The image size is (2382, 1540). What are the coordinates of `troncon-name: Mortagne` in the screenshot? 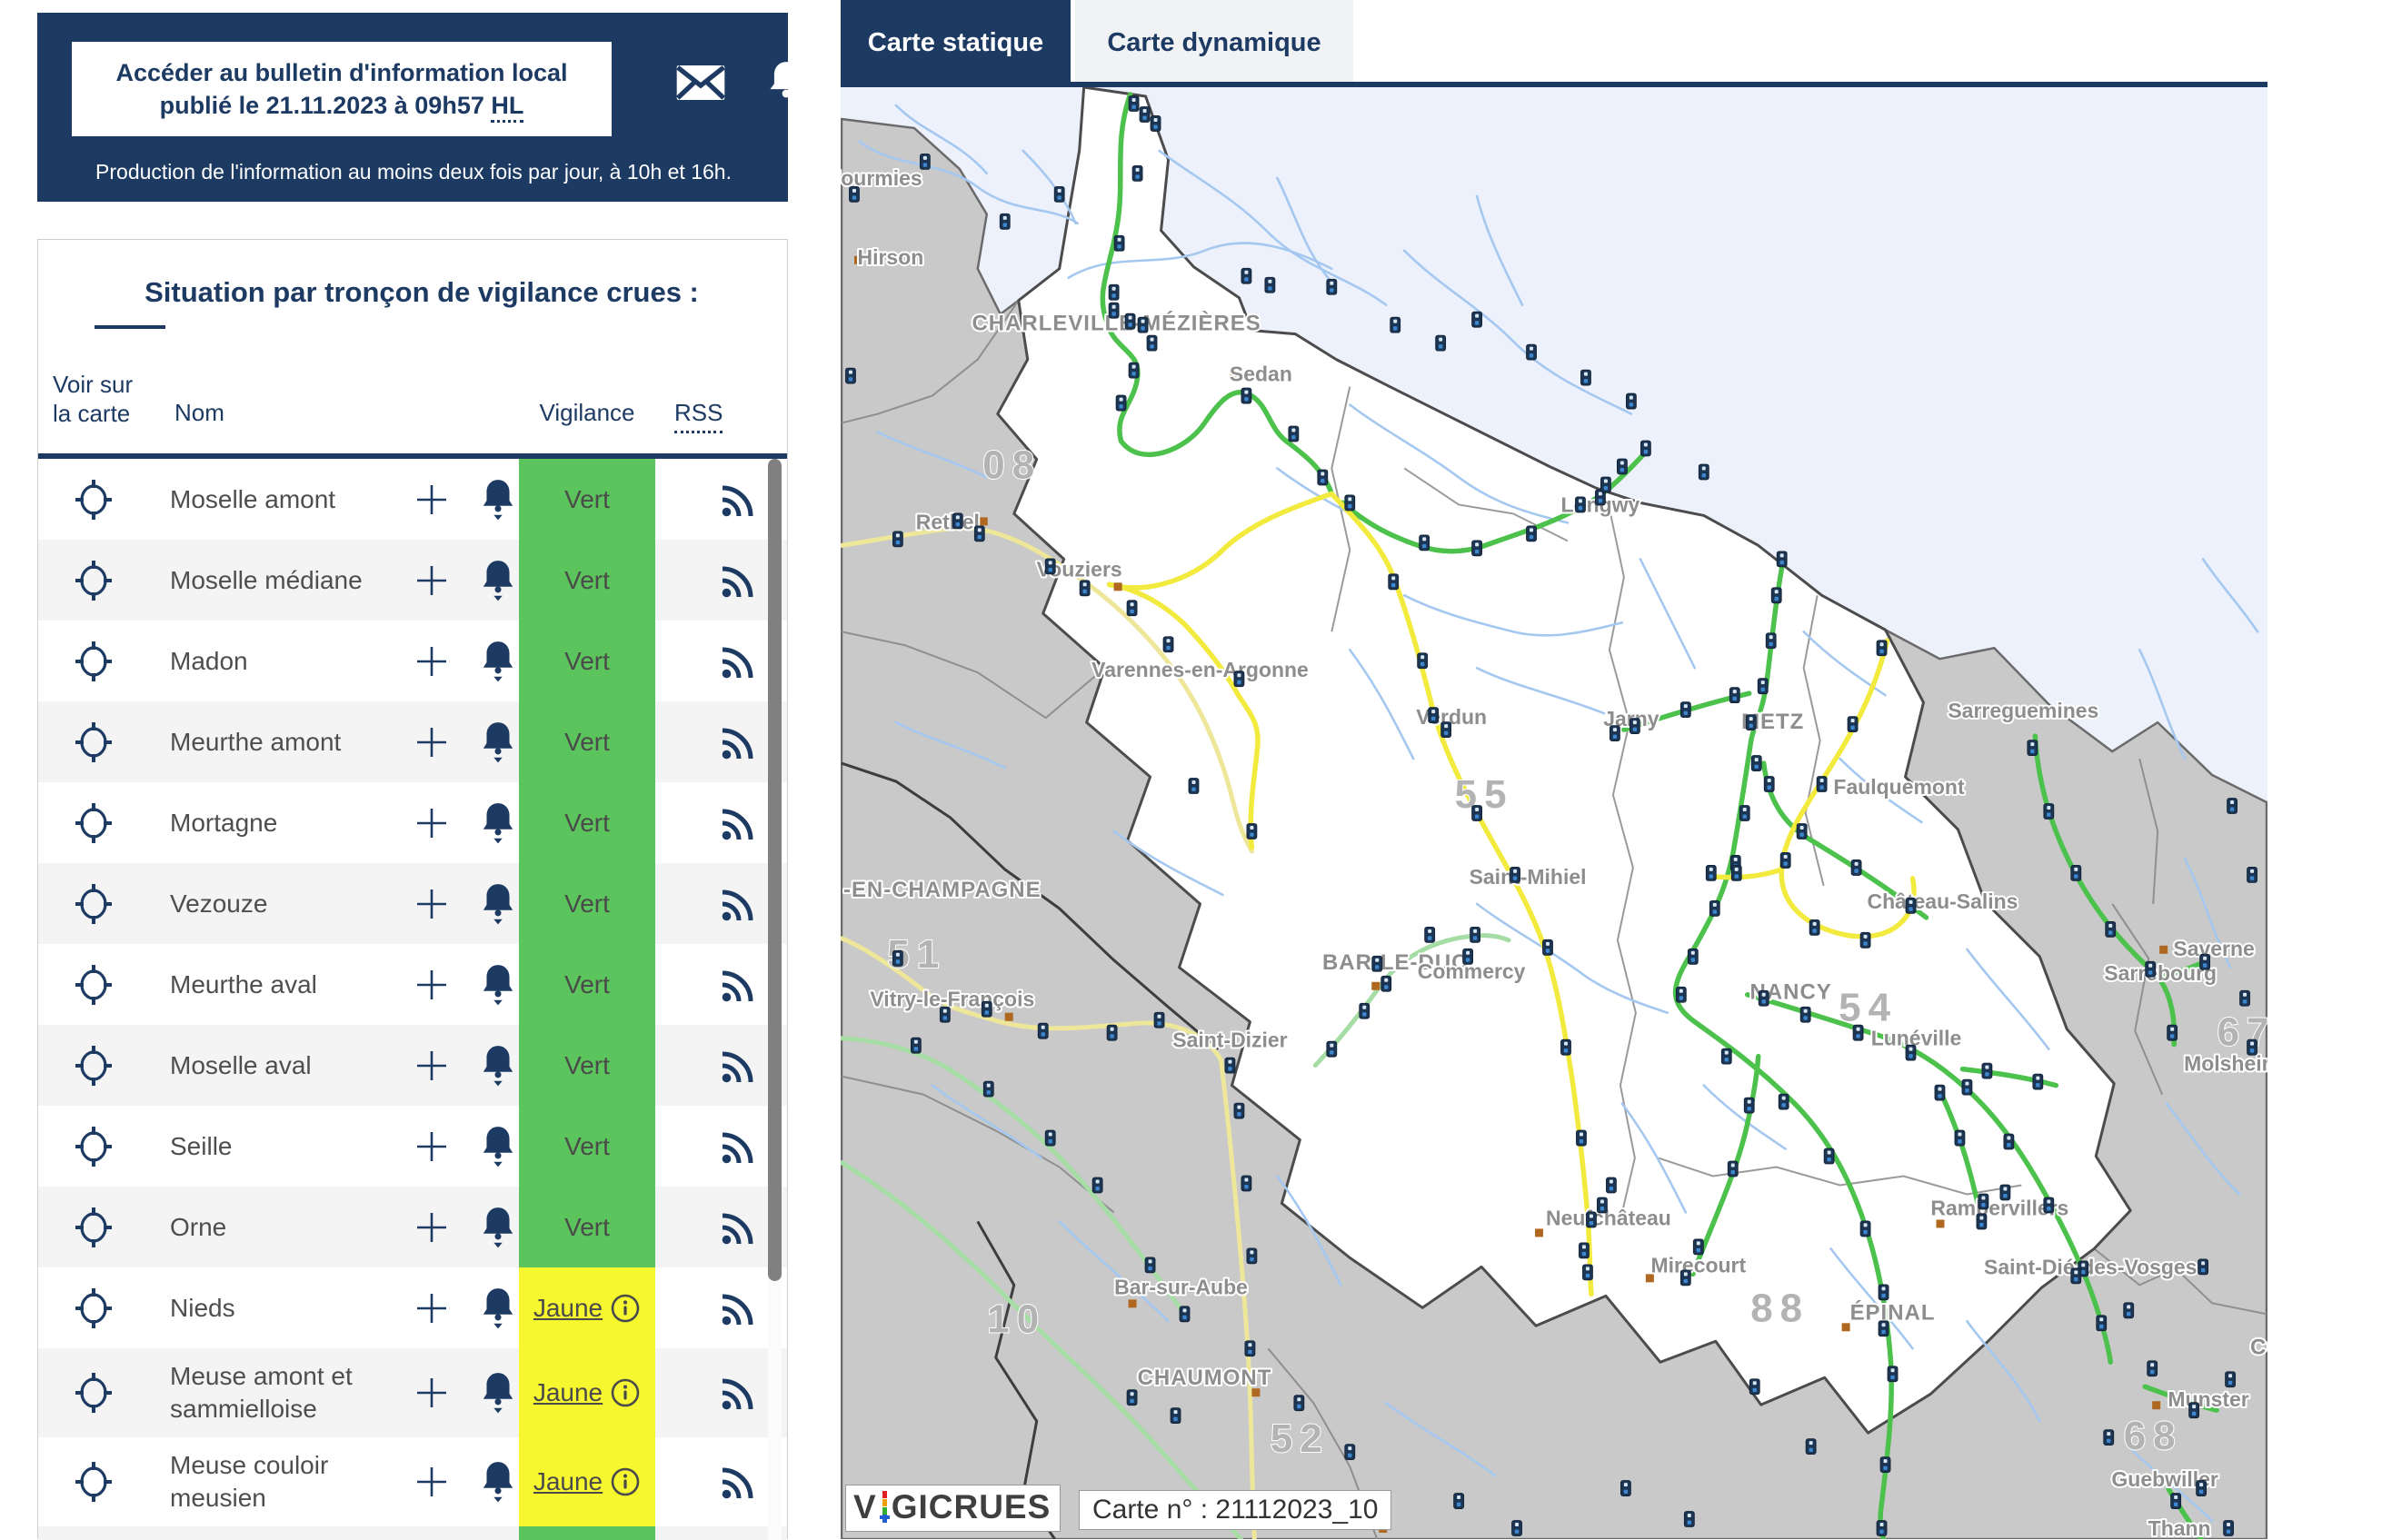 It's located at (224, 822).